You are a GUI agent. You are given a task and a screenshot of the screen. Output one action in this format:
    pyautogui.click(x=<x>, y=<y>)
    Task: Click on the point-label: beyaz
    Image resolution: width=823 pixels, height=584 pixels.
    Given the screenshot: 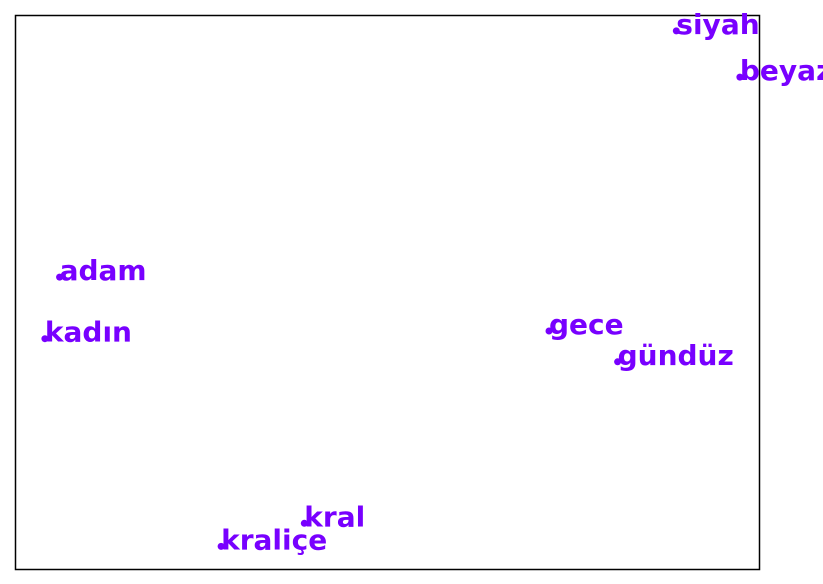 What is the action you would take?
    pyautogui.click(x=781, y=70)
    